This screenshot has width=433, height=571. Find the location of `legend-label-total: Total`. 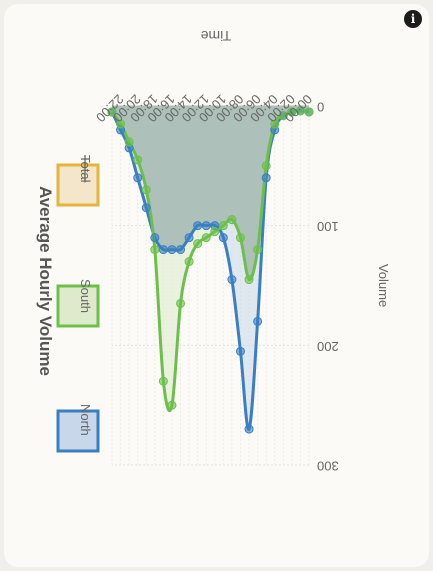

legend-label-total: Total is located at coordinates (85, 169).